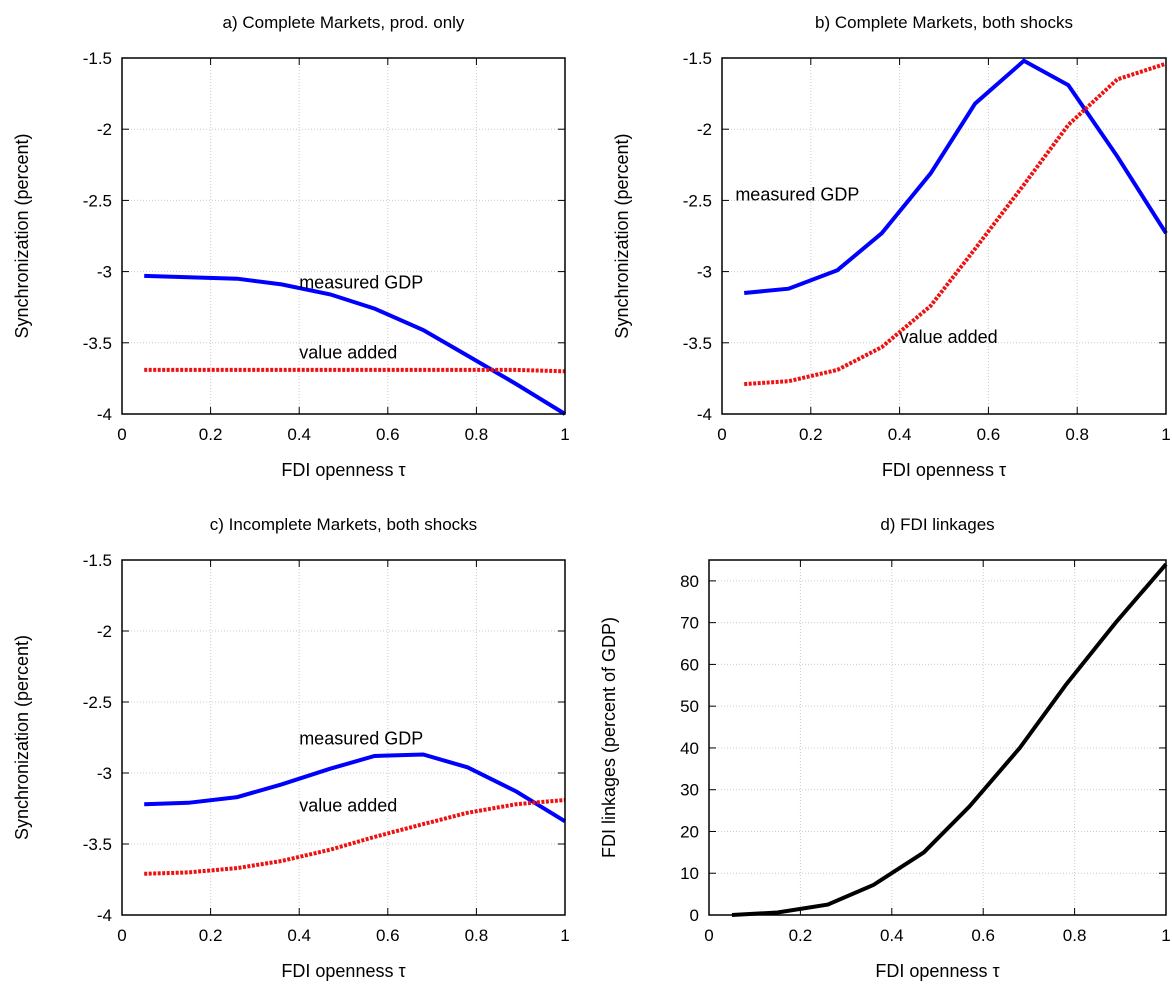 The width and height of the screenshot is (1172, 987). I want to click on y-tick-label: 40, so click(689, 748).